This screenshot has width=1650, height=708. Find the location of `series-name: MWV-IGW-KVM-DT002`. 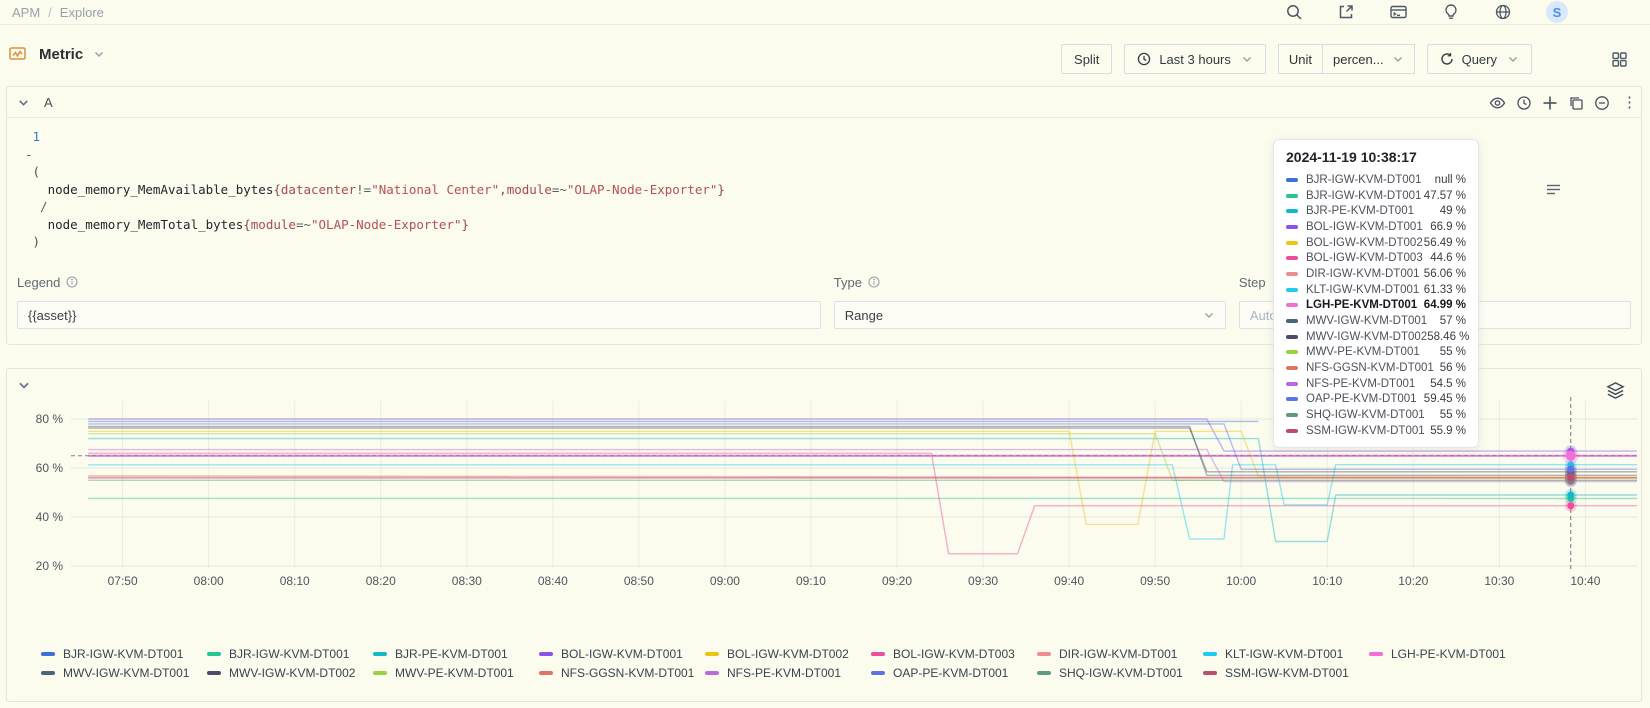

series-name: MWV-IGW-KVM-DT002 is located at coordinates (292, 672).